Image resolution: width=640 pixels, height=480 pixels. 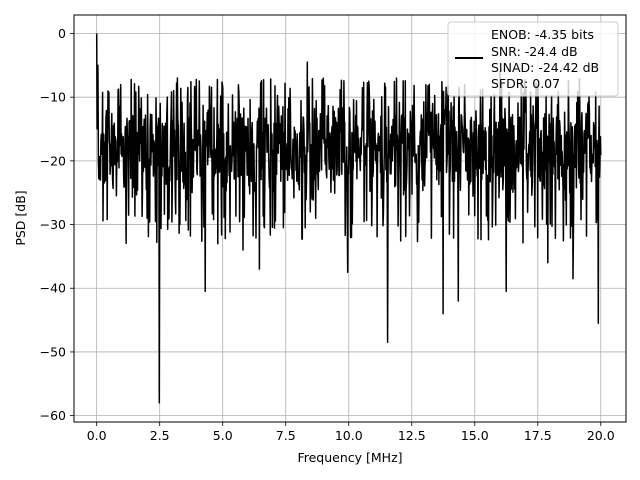 I want to click on legend-enob: ENOB: -4.35 bits, so click(x=542, y=34).